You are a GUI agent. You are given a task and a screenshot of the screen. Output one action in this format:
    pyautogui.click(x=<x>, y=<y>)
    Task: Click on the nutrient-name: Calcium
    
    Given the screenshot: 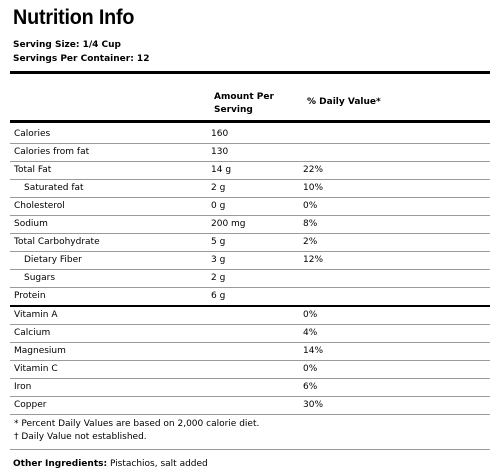 What is the action you would take?
    pyautogui.click(x=32, y=333)
    